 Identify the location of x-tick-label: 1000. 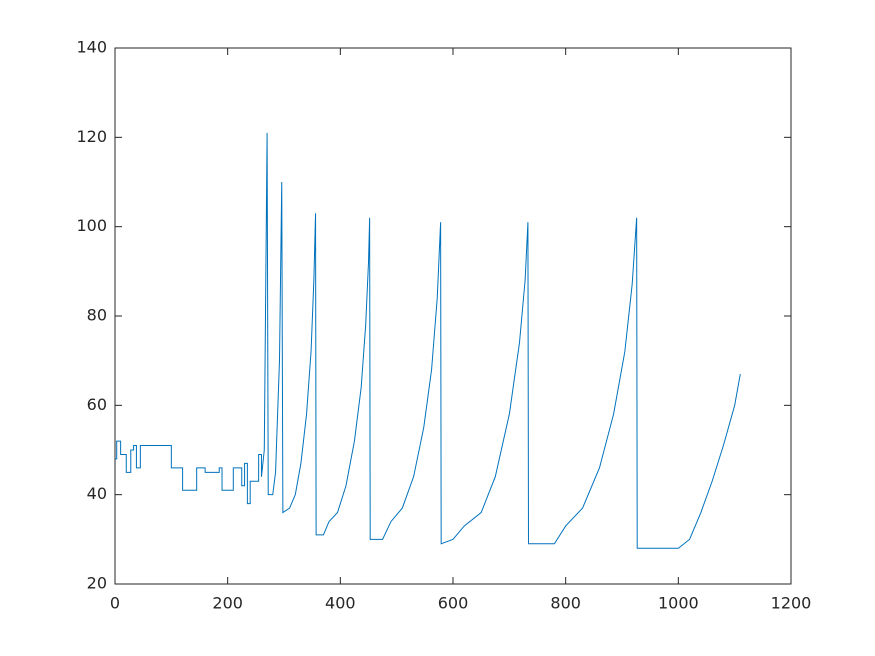
(678, 603).